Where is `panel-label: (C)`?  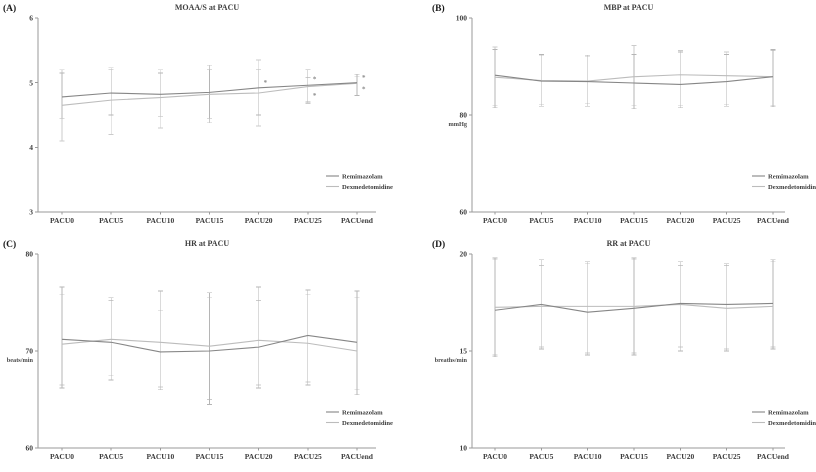 panel-label: (C) is located at coordinates (9, 244).